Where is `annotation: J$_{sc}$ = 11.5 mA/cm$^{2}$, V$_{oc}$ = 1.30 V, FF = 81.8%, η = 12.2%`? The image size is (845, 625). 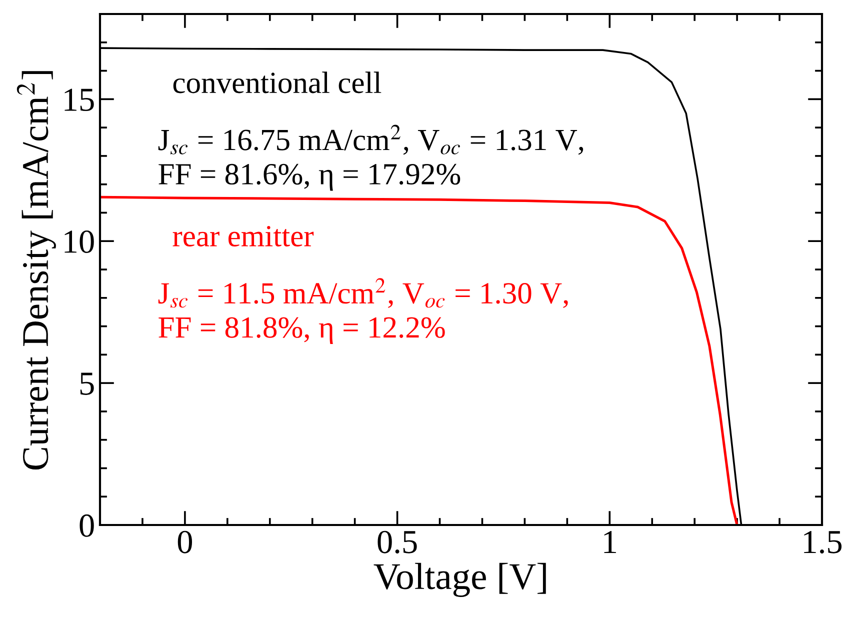 annotation: J$_{sc}$ = 11.5 mA/cm$^{2}$, V$_{oc}$ = 1.30 V, FF = 81.8%, η = 12.2% is located at coordinates (363, 311).